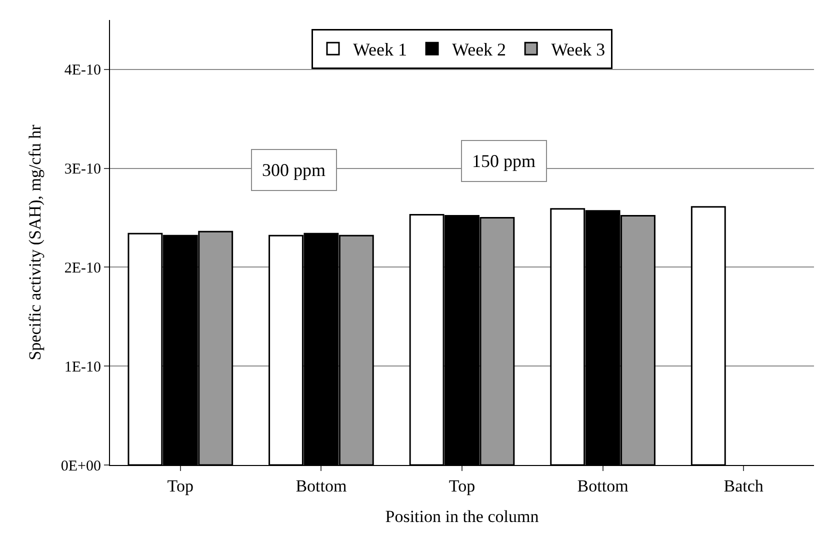 The height and width of the screenshot is (545, 834). What do you see at coordinates (578, 50) in the screenshot?
I see `legend-label: Week 3` at bounding box center [578, 50].